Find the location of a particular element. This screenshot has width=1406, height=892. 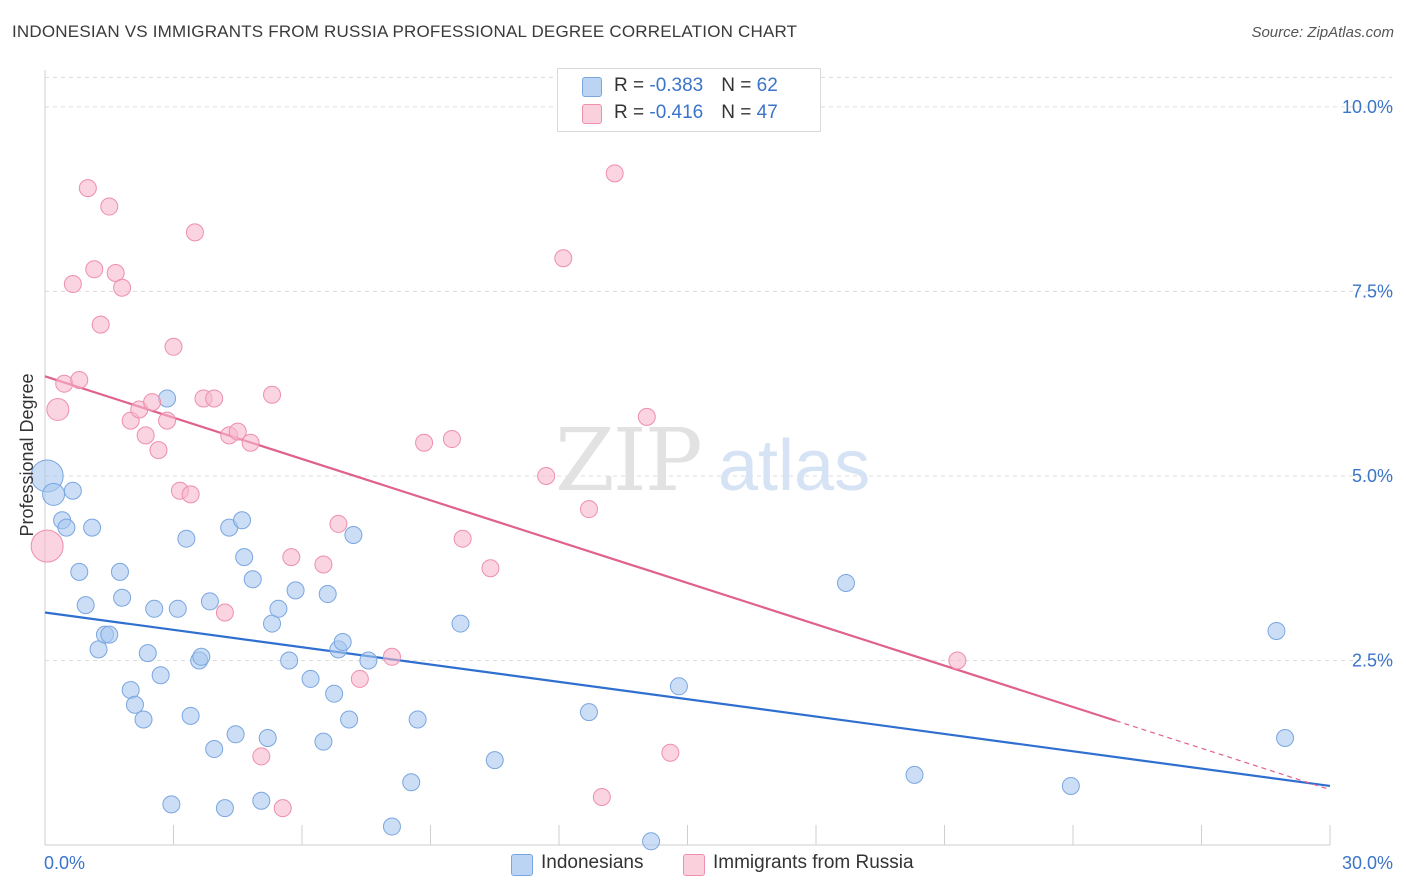

n-value: 47 is located at coordinates (767, 112).